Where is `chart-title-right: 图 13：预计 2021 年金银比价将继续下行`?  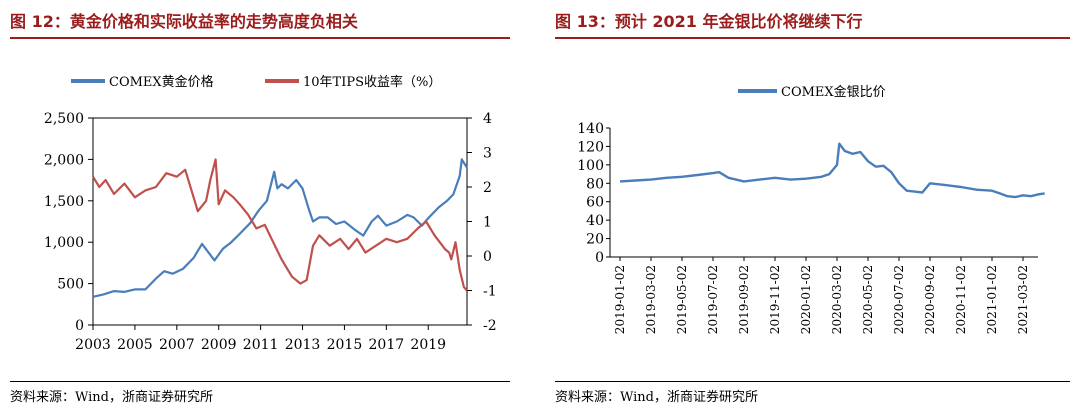 chart-title-right: 图 13：预计 2021 年金银比价将继续下行 is located at coordinates (709, 21).